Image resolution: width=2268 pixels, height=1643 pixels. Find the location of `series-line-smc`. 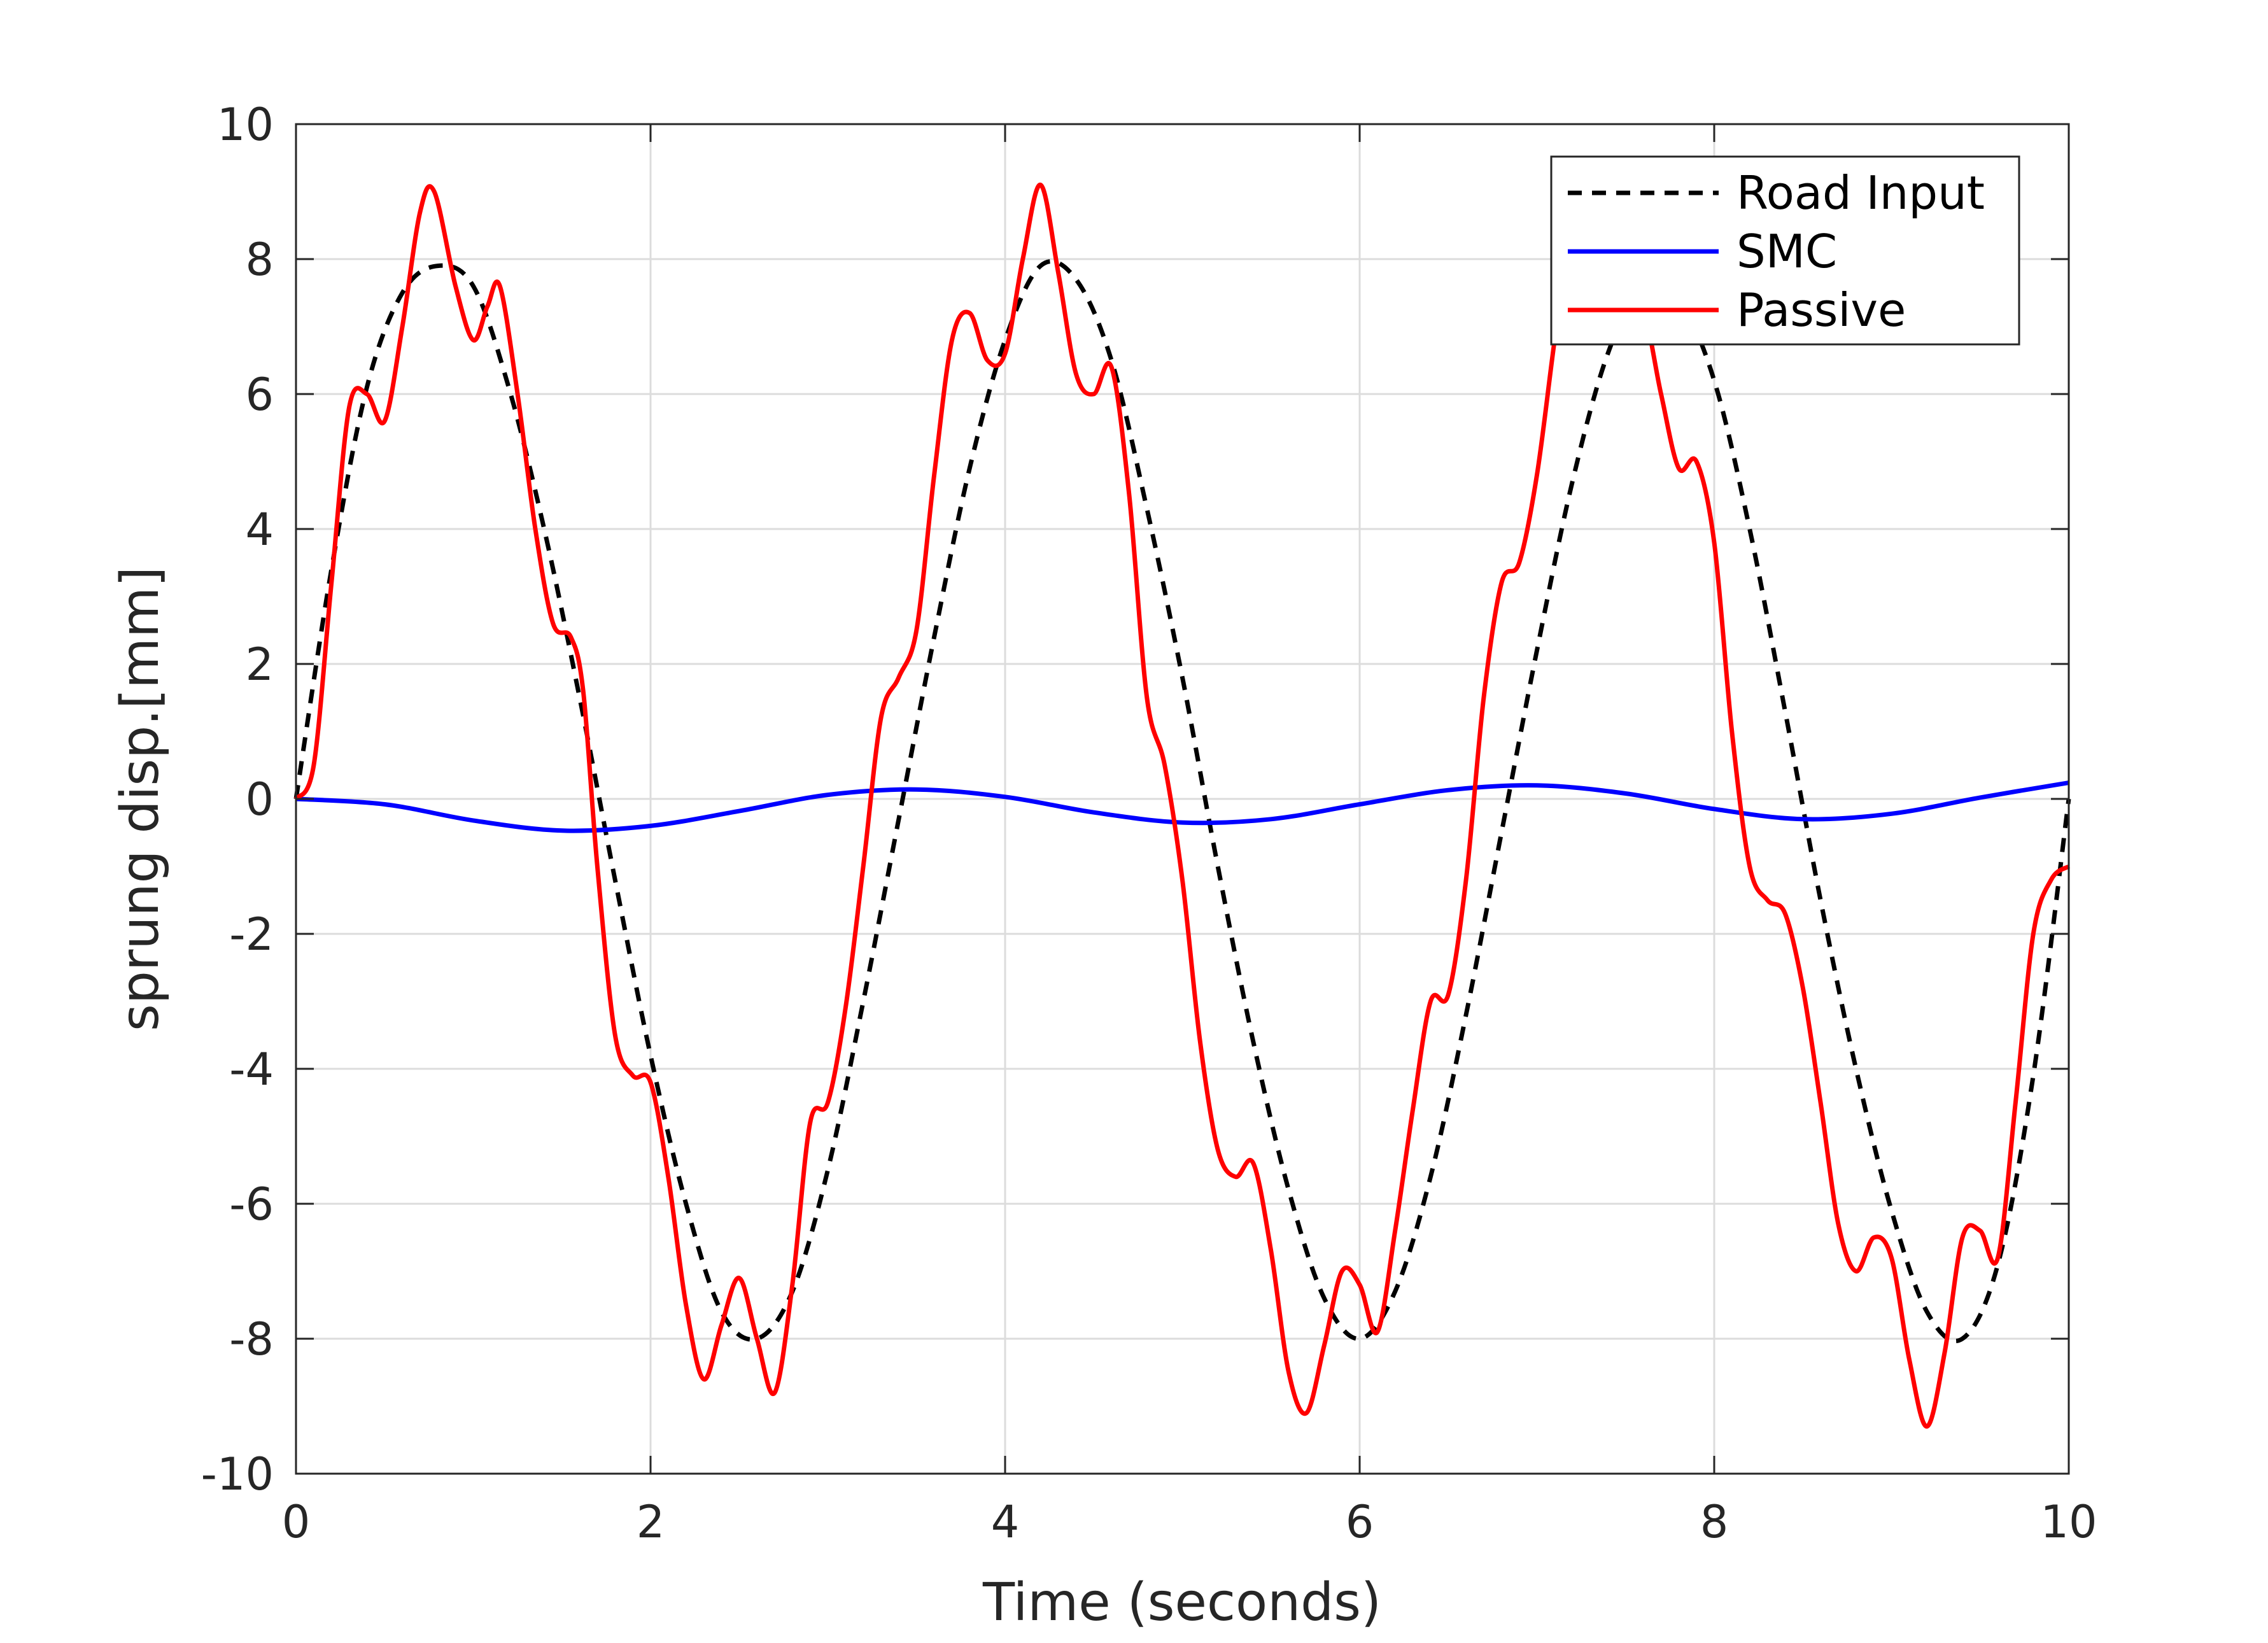

series-line-smc is located at coordinates (1182, 806).